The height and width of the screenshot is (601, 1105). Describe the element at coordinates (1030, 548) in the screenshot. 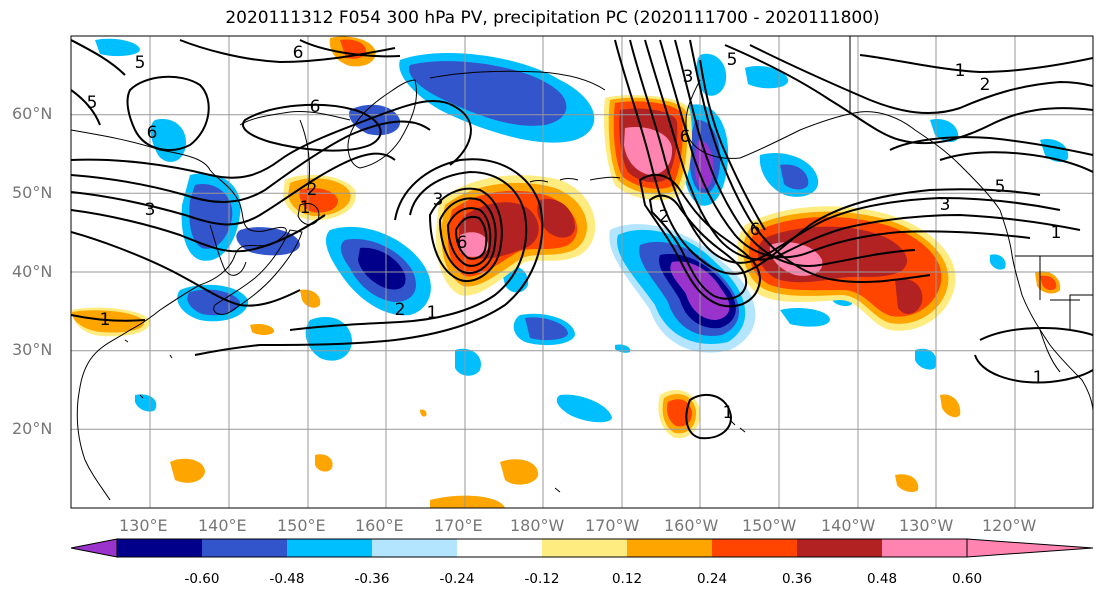

I see `colorbar-extend-max` at that location.